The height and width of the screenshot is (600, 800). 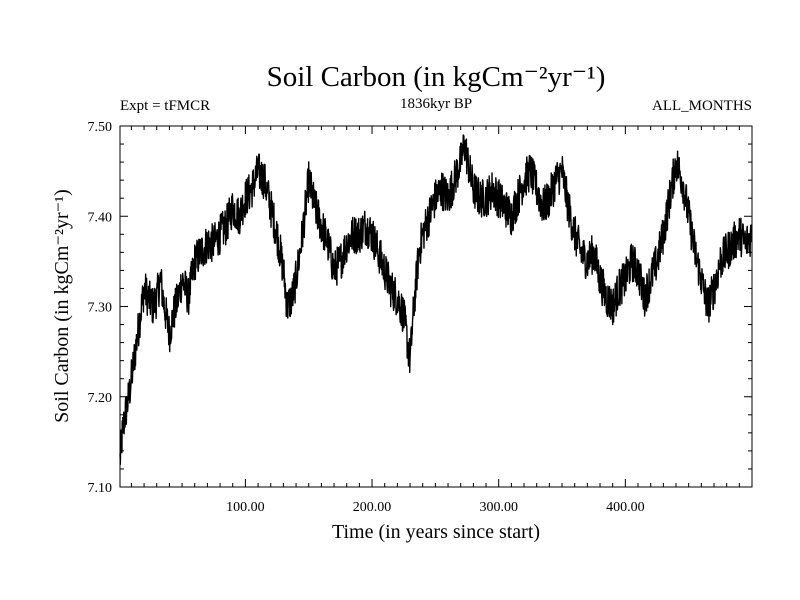 I want to click on experiment-label: Expt = tFMCR, so click(x=165, y=106).